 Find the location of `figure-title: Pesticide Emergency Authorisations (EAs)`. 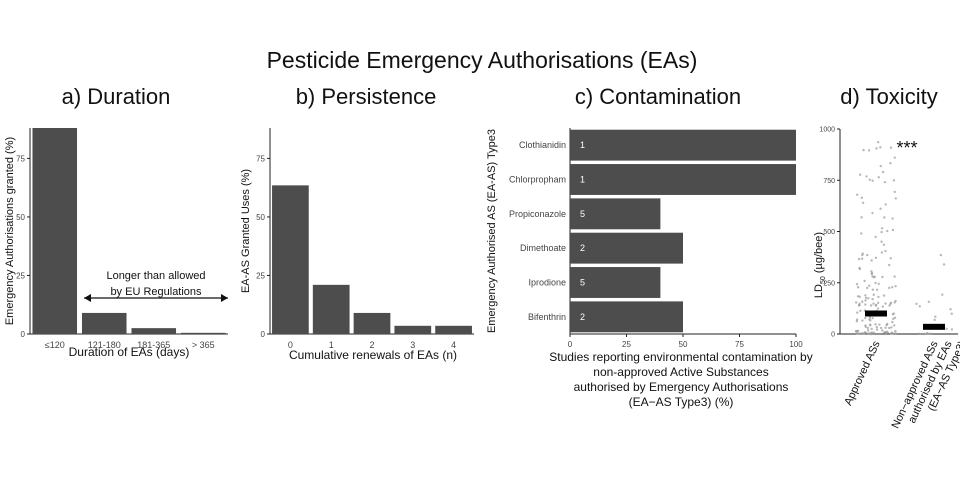

figure-title: Pesticide Emergency Authorisations (EAs) is located at coordinates (482, 60).